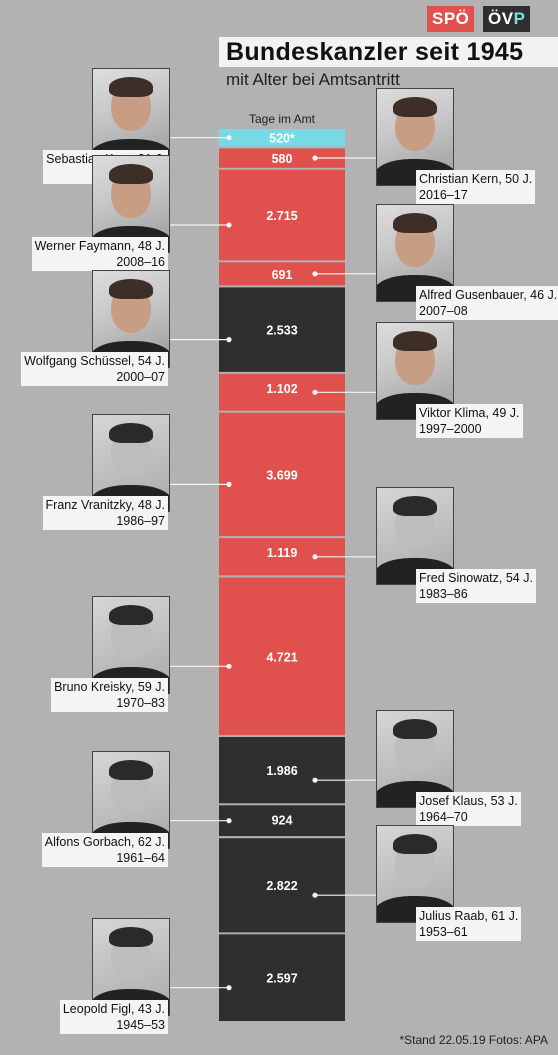  What do you see at coordinates (469, 421) in the screenshot?
I see `chancellor-label: Viktor Klima, 49 J. 1997–2000` at bounding box center [469, 421].